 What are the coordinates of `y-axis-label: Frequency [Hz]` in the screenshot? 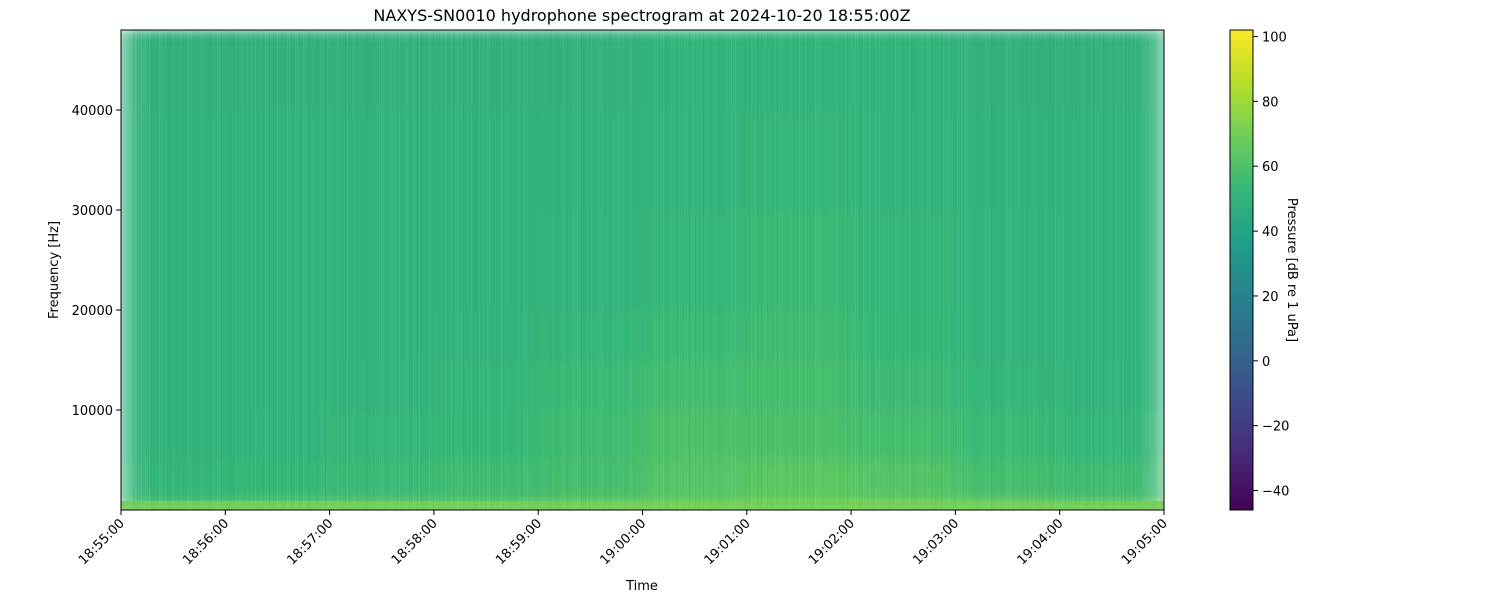 It's located at (54, 270).